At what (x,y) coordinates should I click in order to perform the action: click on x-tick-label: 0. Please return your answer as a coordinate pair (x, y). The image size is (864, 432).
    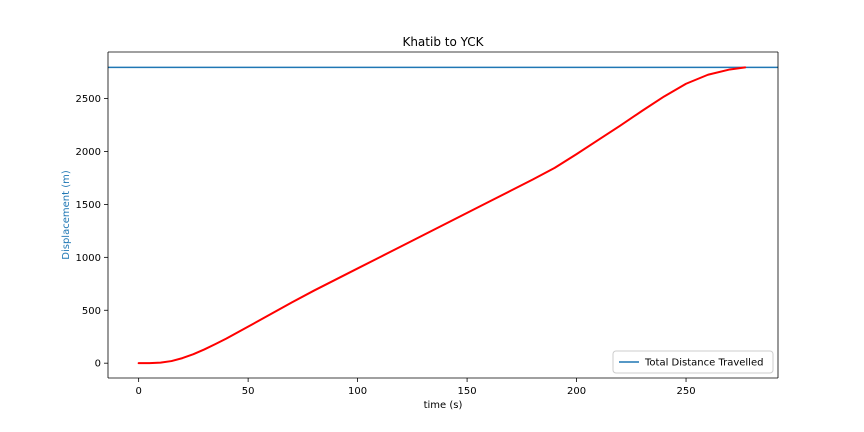
    Looking at the image, I should click on (138, 391).